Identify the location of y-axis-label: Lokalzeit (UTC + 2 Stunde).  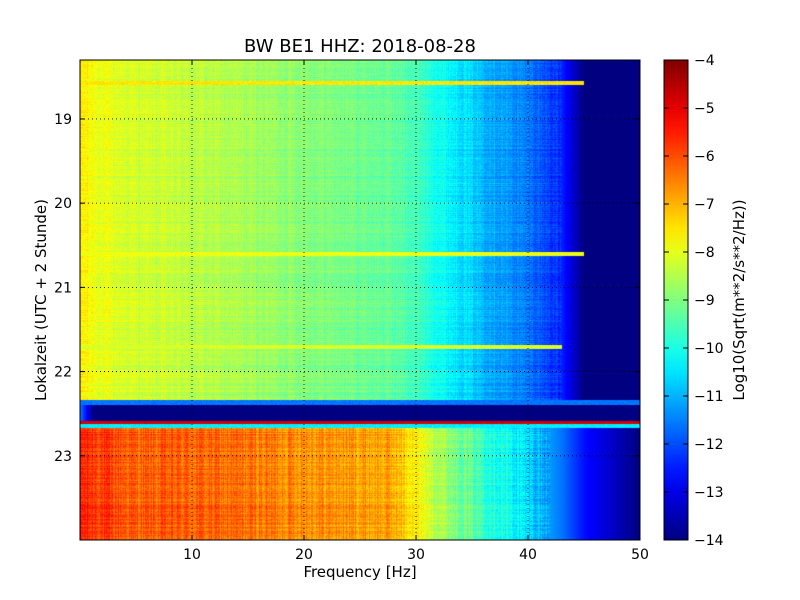
(41, 300).